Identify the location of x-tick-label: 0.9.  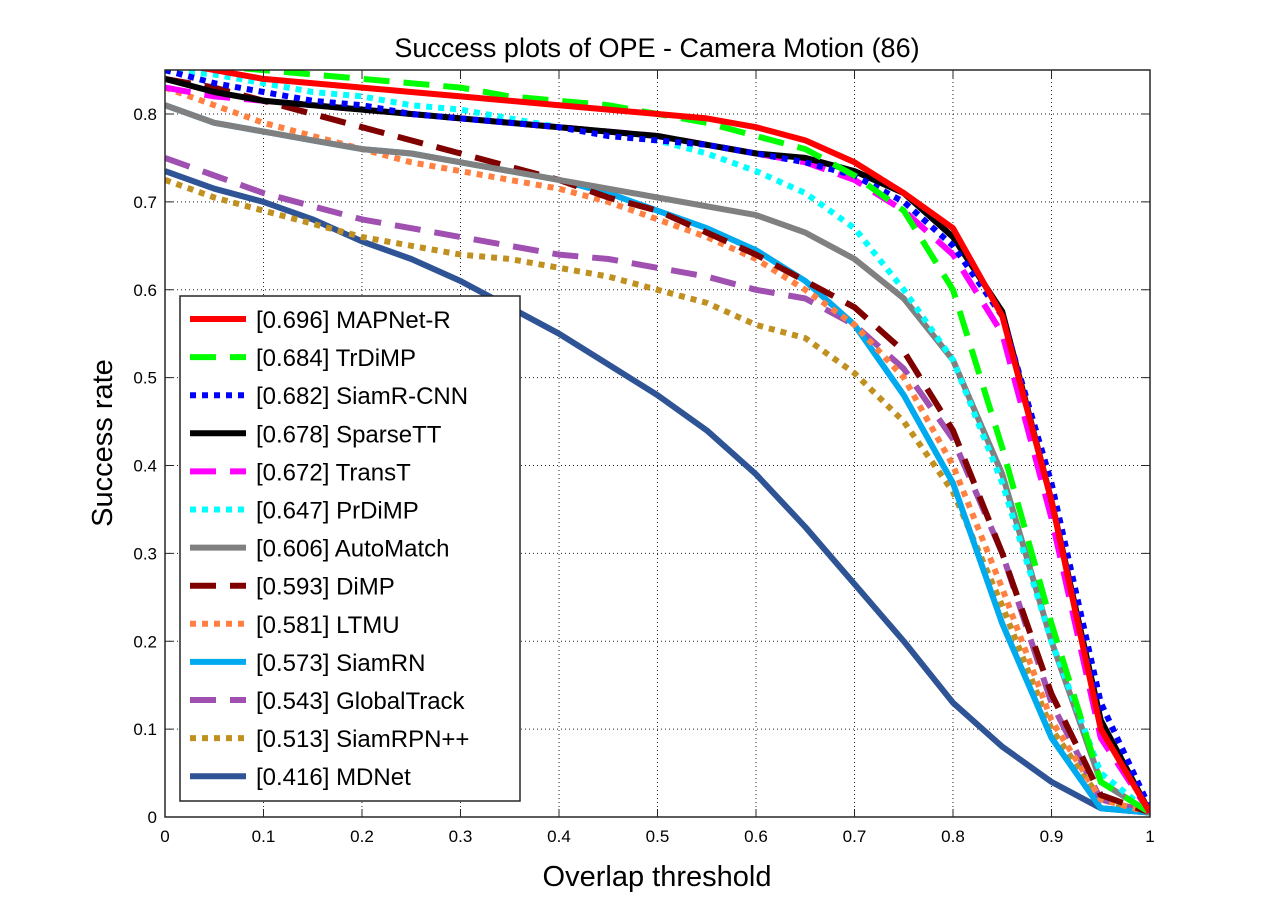
(1052, 836).